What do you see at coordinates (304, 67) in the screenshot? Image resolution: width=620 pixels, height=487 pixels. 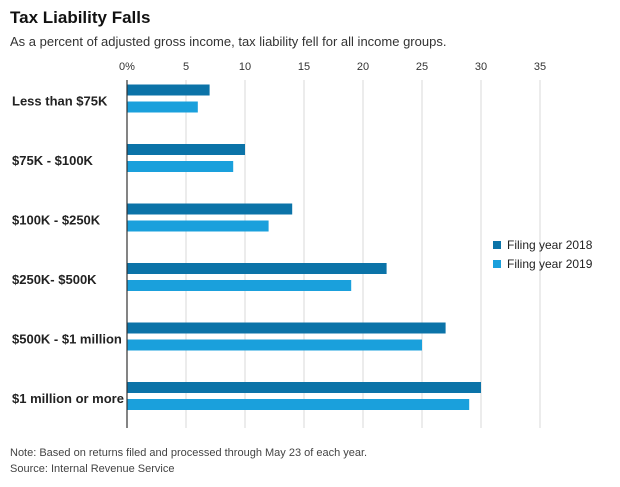 I see `x-tick-label: 15` at bounding box center [304, 67].